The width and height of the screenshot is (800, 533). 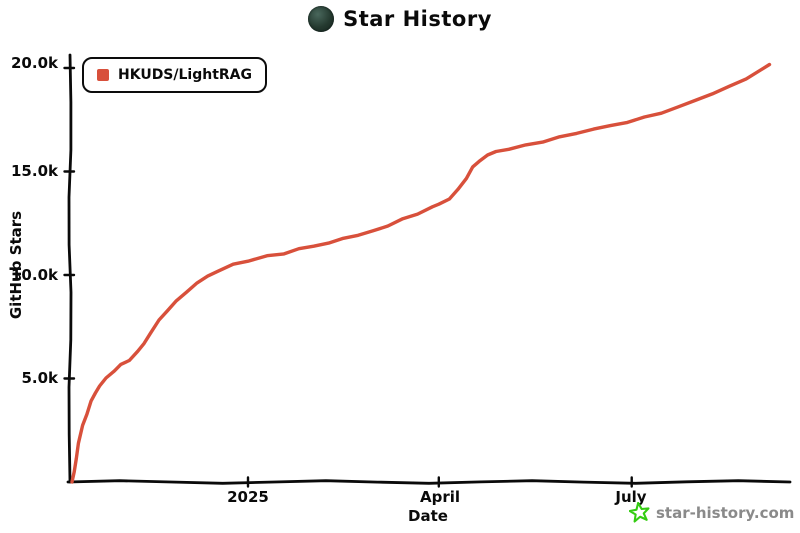 I want to click on y-axis-title: GitHub Stars, so click(x=16, y=265).